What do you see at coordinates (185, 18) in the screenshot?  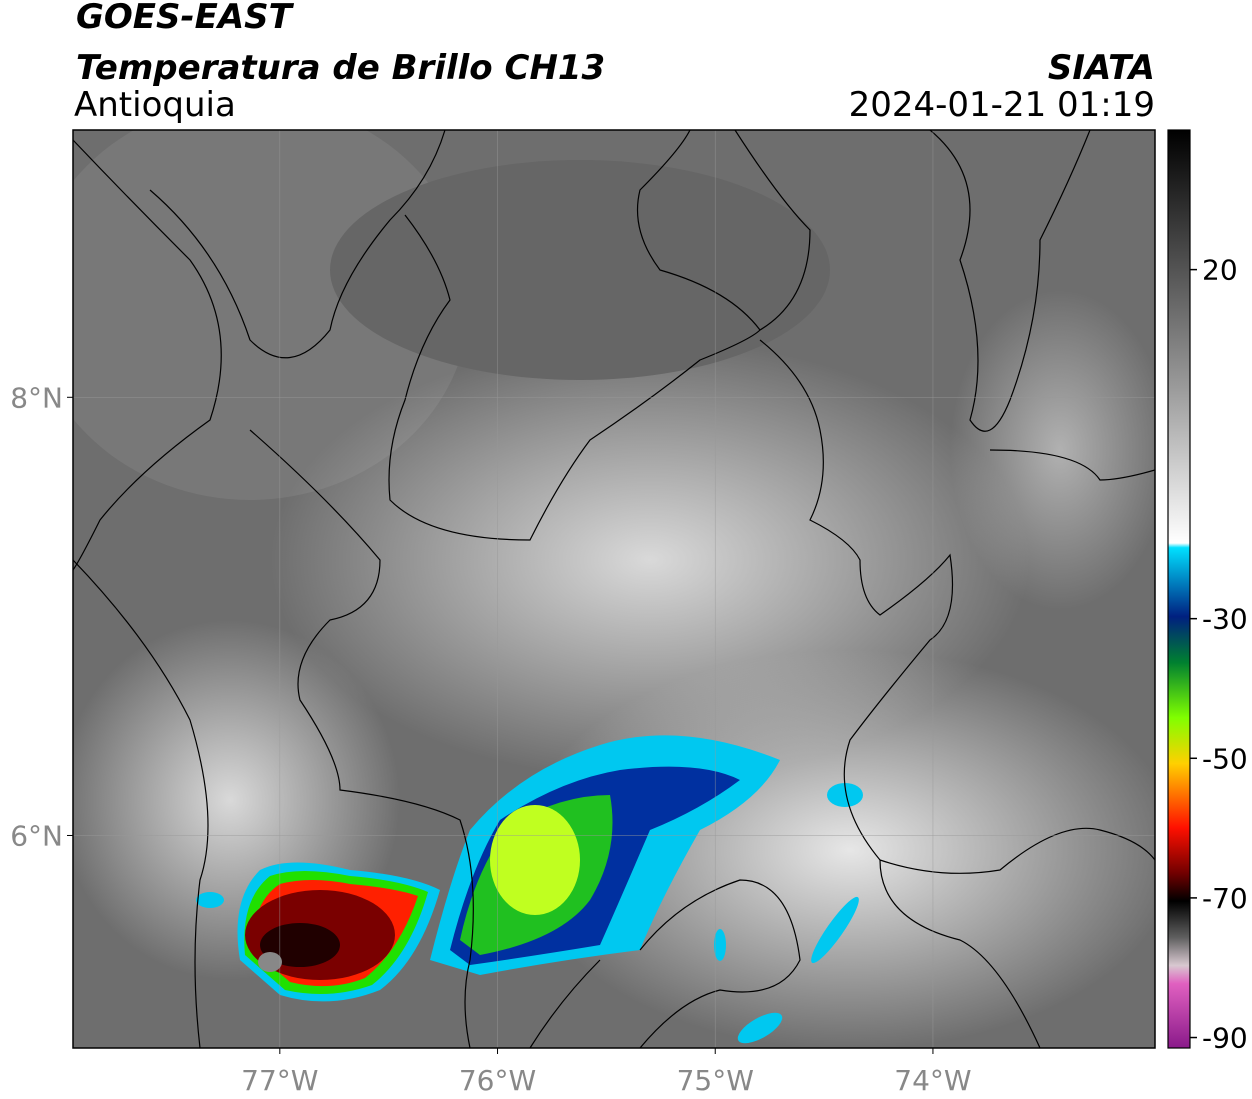 I see `title: GOES-EAST` at bounding box center [185, 18].